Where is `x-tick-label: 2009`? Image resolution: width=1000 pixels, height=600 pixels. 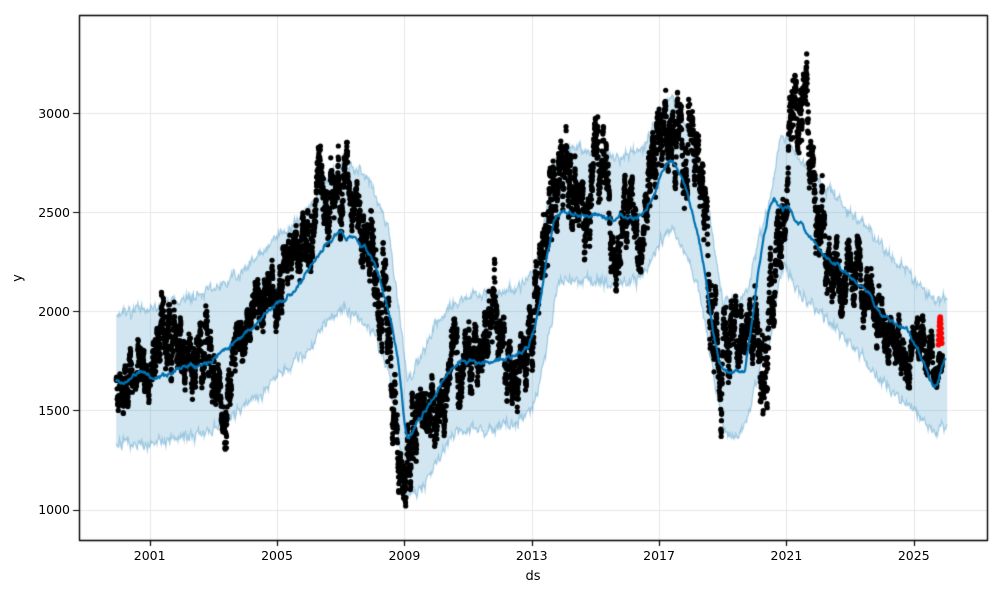 x-tick-label: 2009 is located at coordinates (404, 555).